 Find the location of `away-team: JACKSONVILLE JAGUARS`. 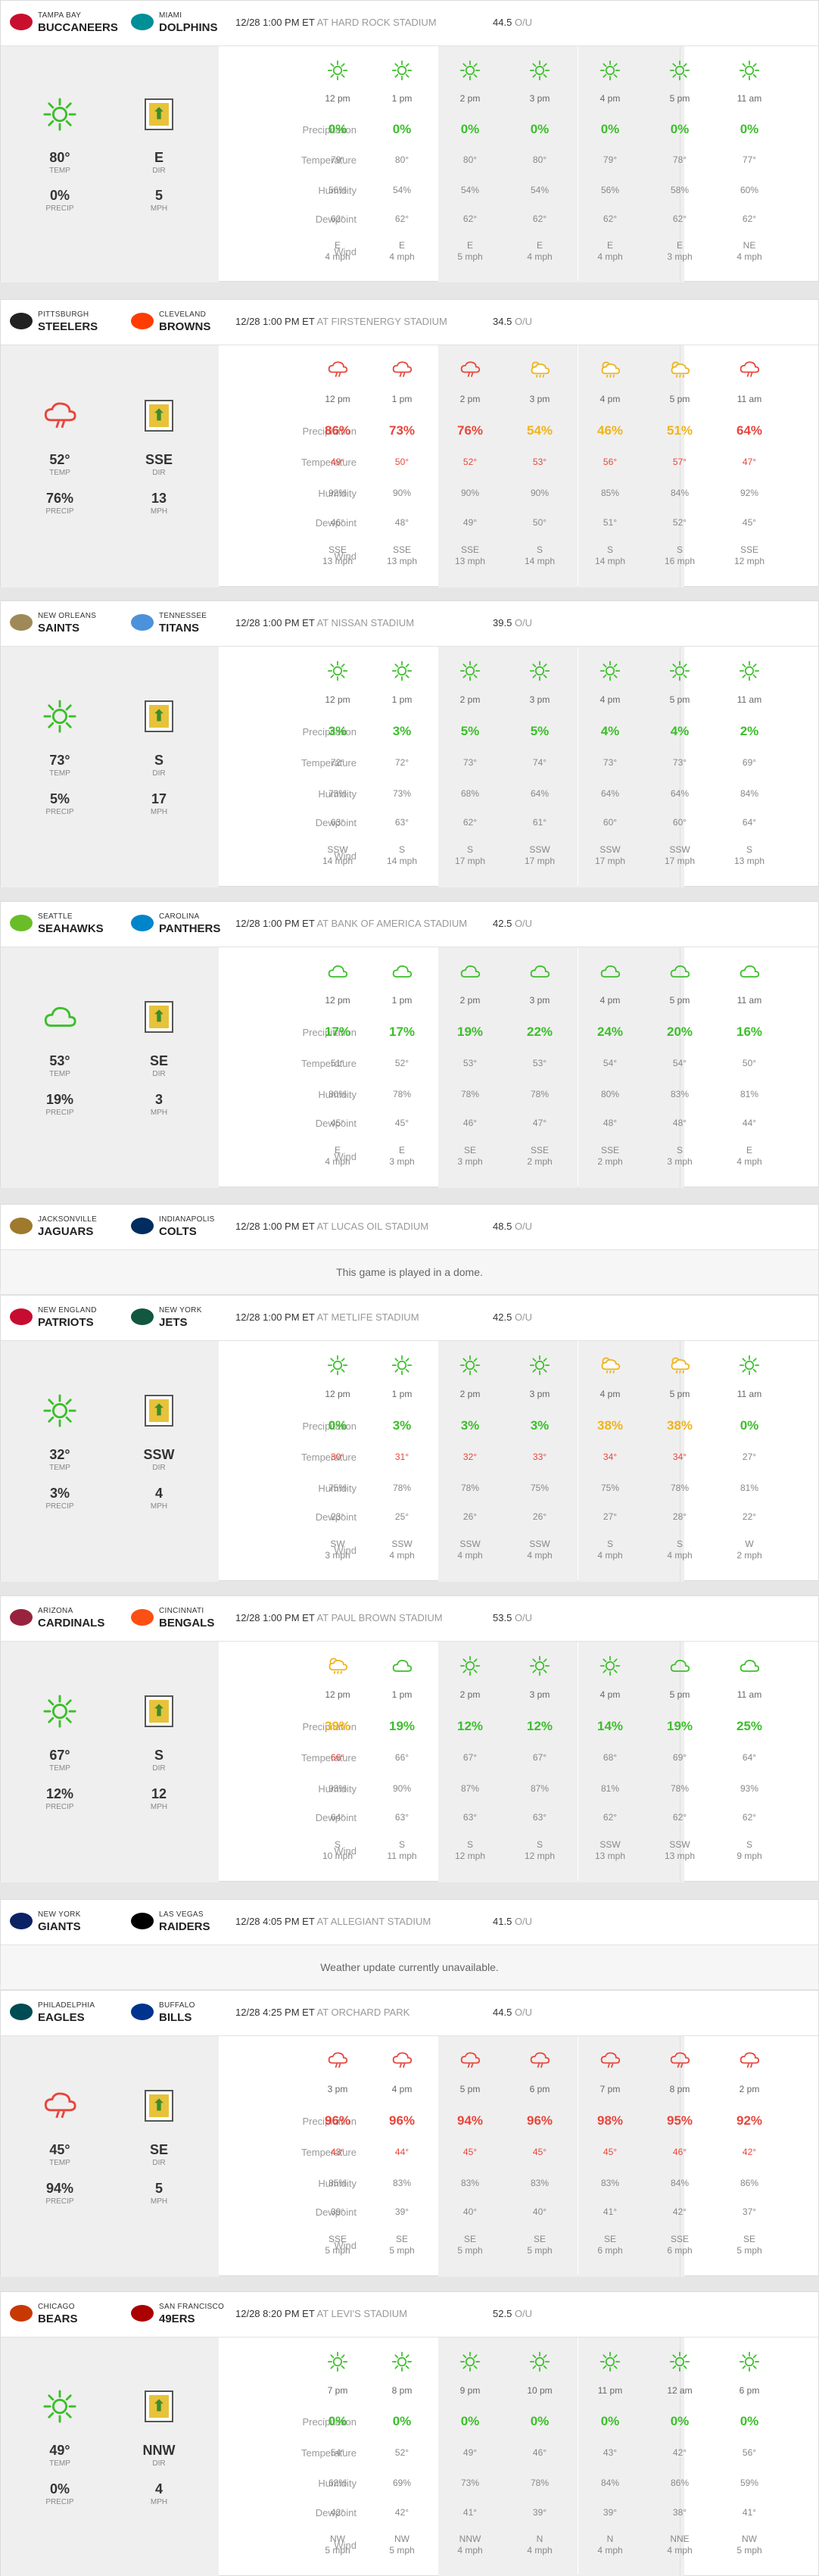

away-team: JACKSONVILLE JAGUARS is located at coordinates (70, 1227).